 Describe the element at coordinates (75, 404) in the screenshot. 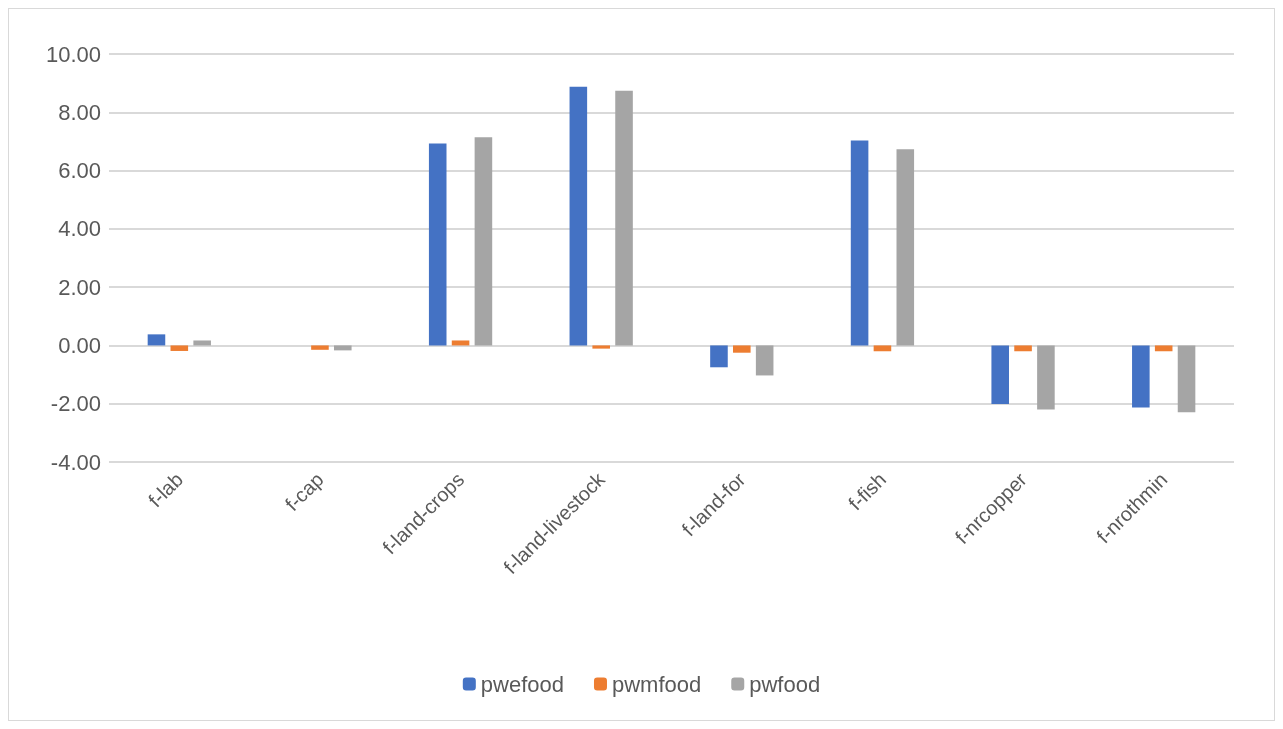

I see `y-tick-label: -2.00` at that location.